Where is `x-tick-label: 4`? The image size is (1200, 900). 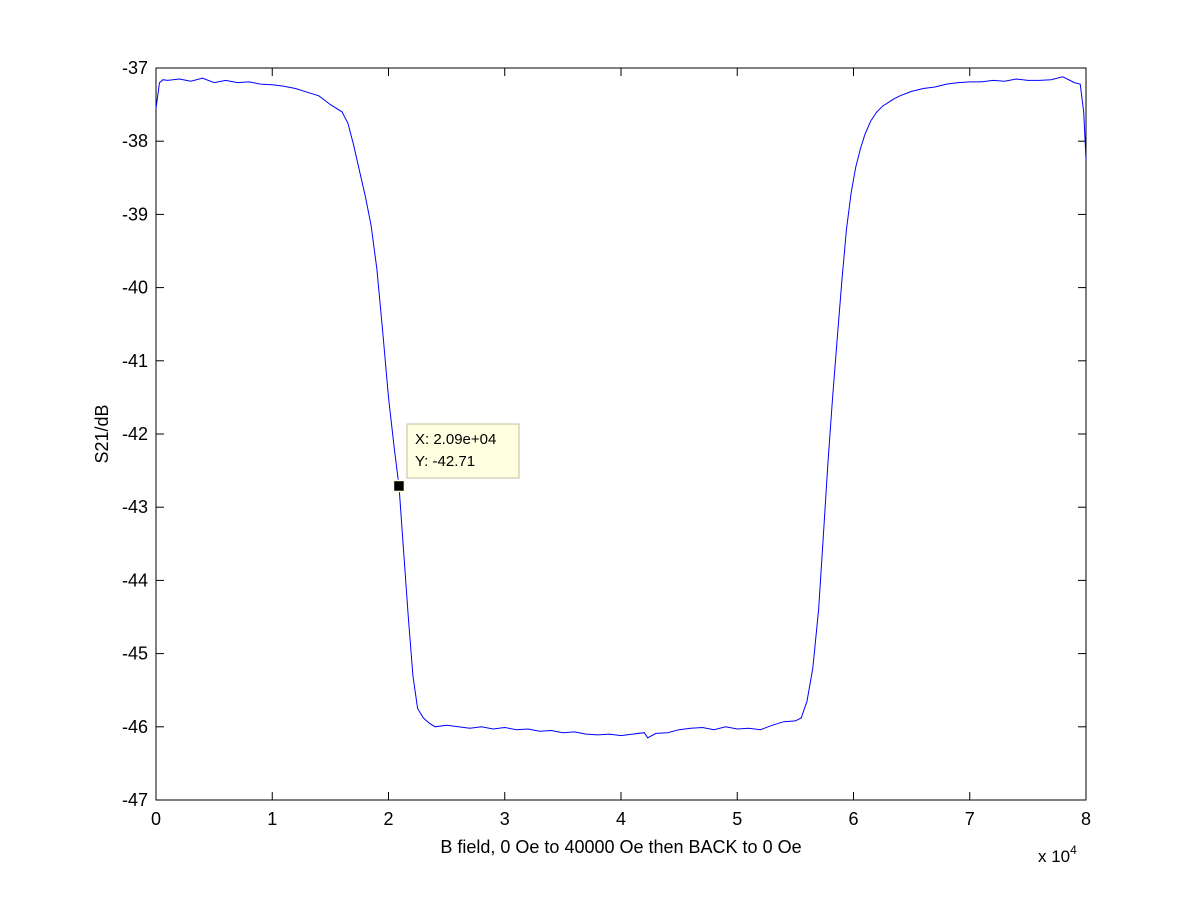
x-tick-label: 4 is located at coordinates (621, 819).